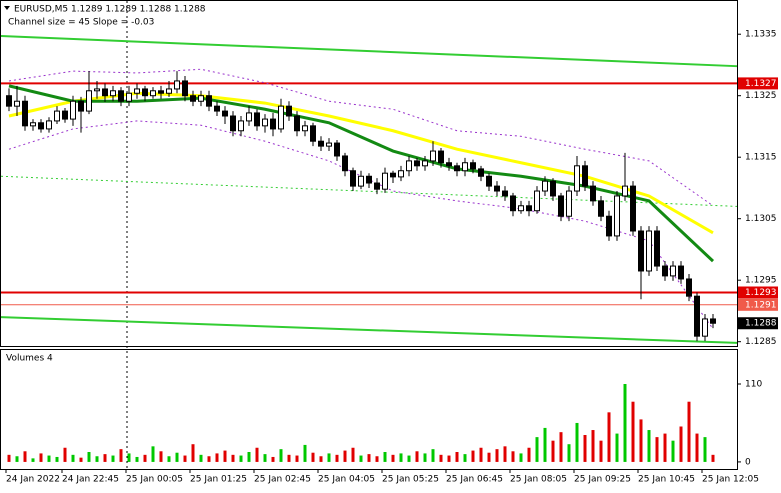 This screenshot has height=493, width=781. Describe the element at coordinates (761, 219) in the screenshot. I see `y-tick-label: 1.1305` at that location.